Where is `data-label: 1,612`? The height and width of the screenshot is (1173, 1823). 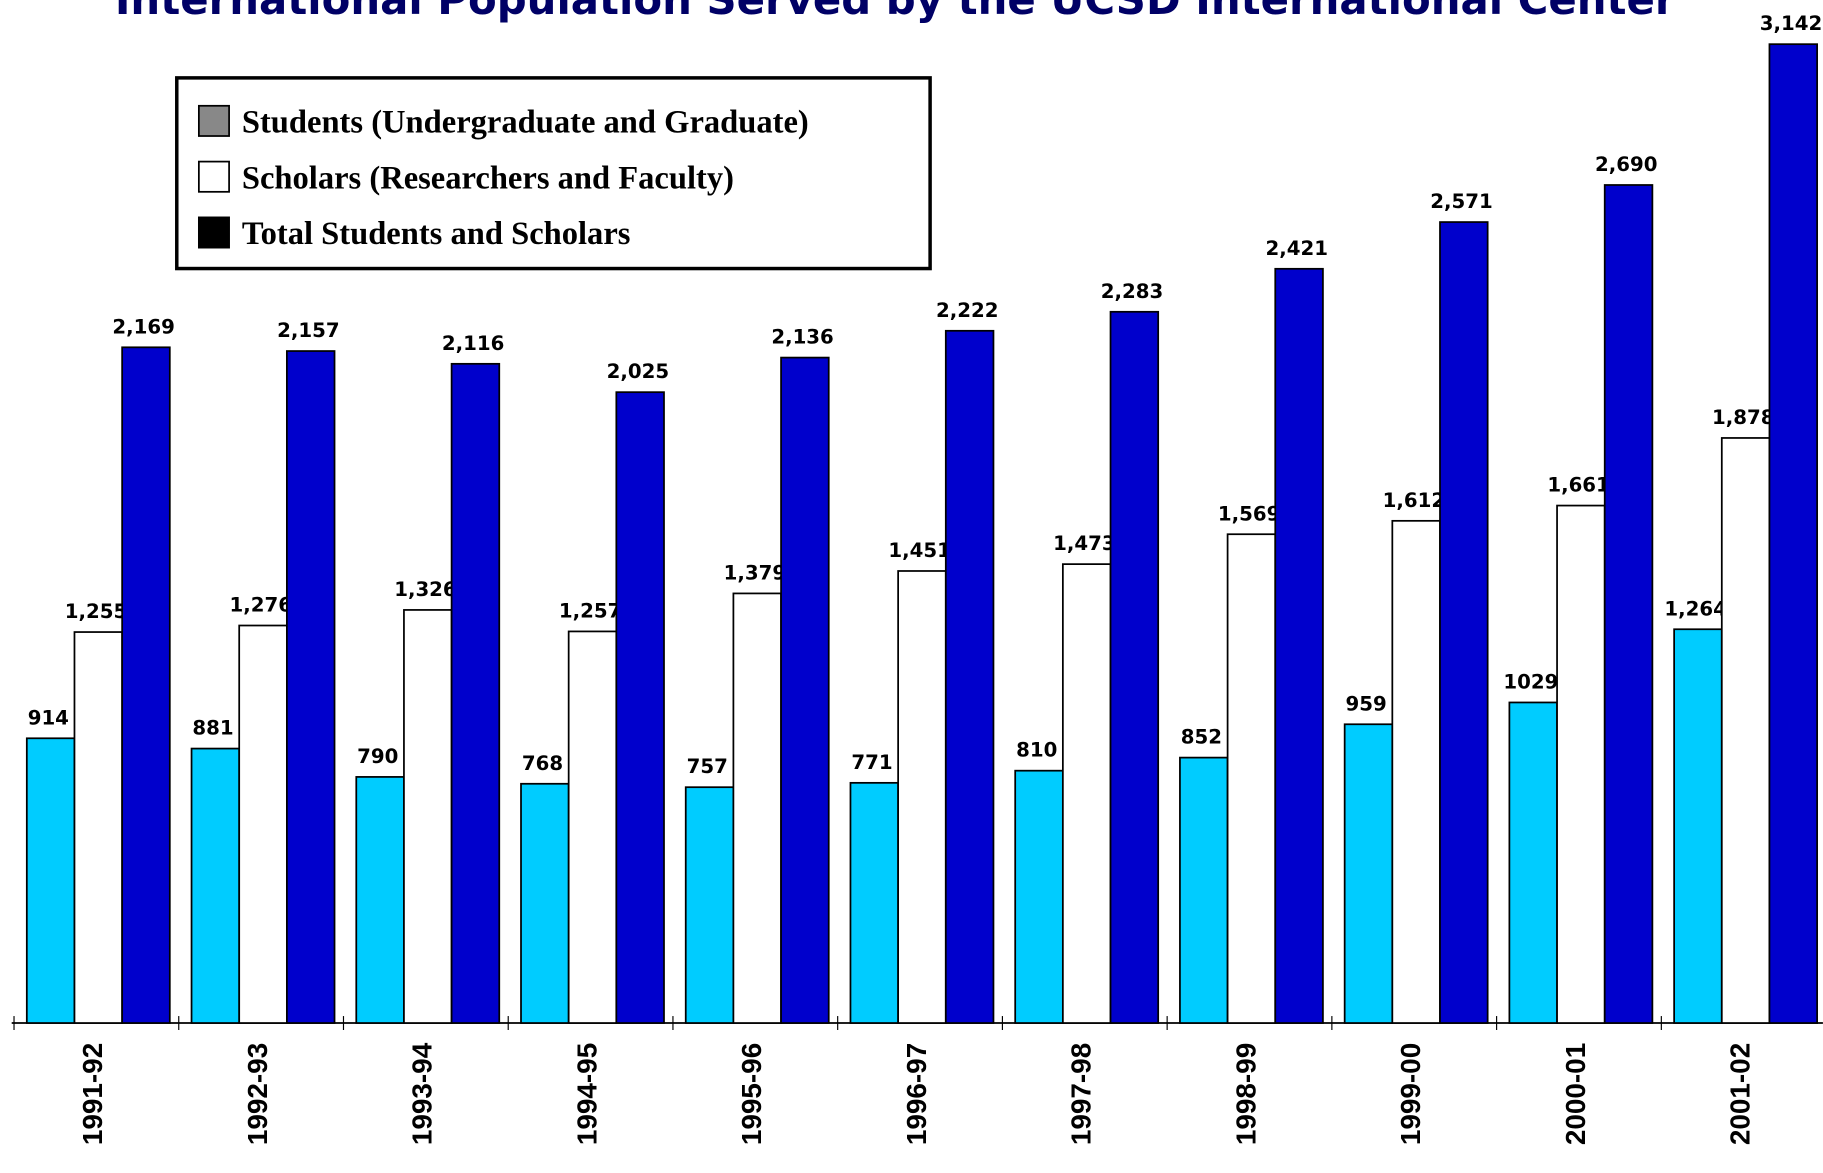 data-label: 1,612 is located at coordinates (1414, 500).